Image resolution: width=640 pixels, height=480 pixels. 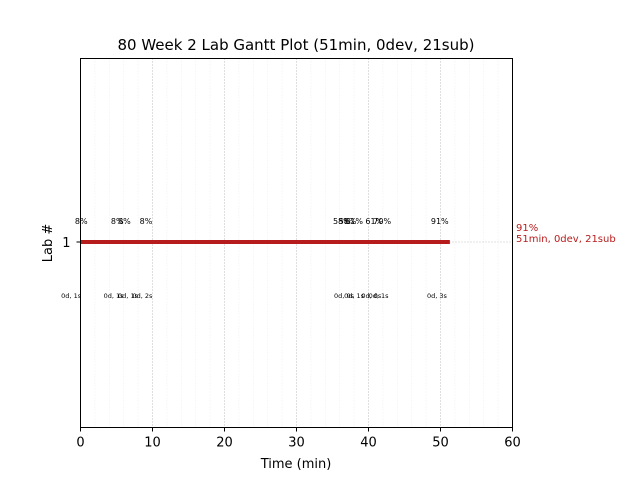 What do you see at coordinates (382, 221) in the screenshot?
I see `percent-annotation: 70%` at bounding box center [382, 221].